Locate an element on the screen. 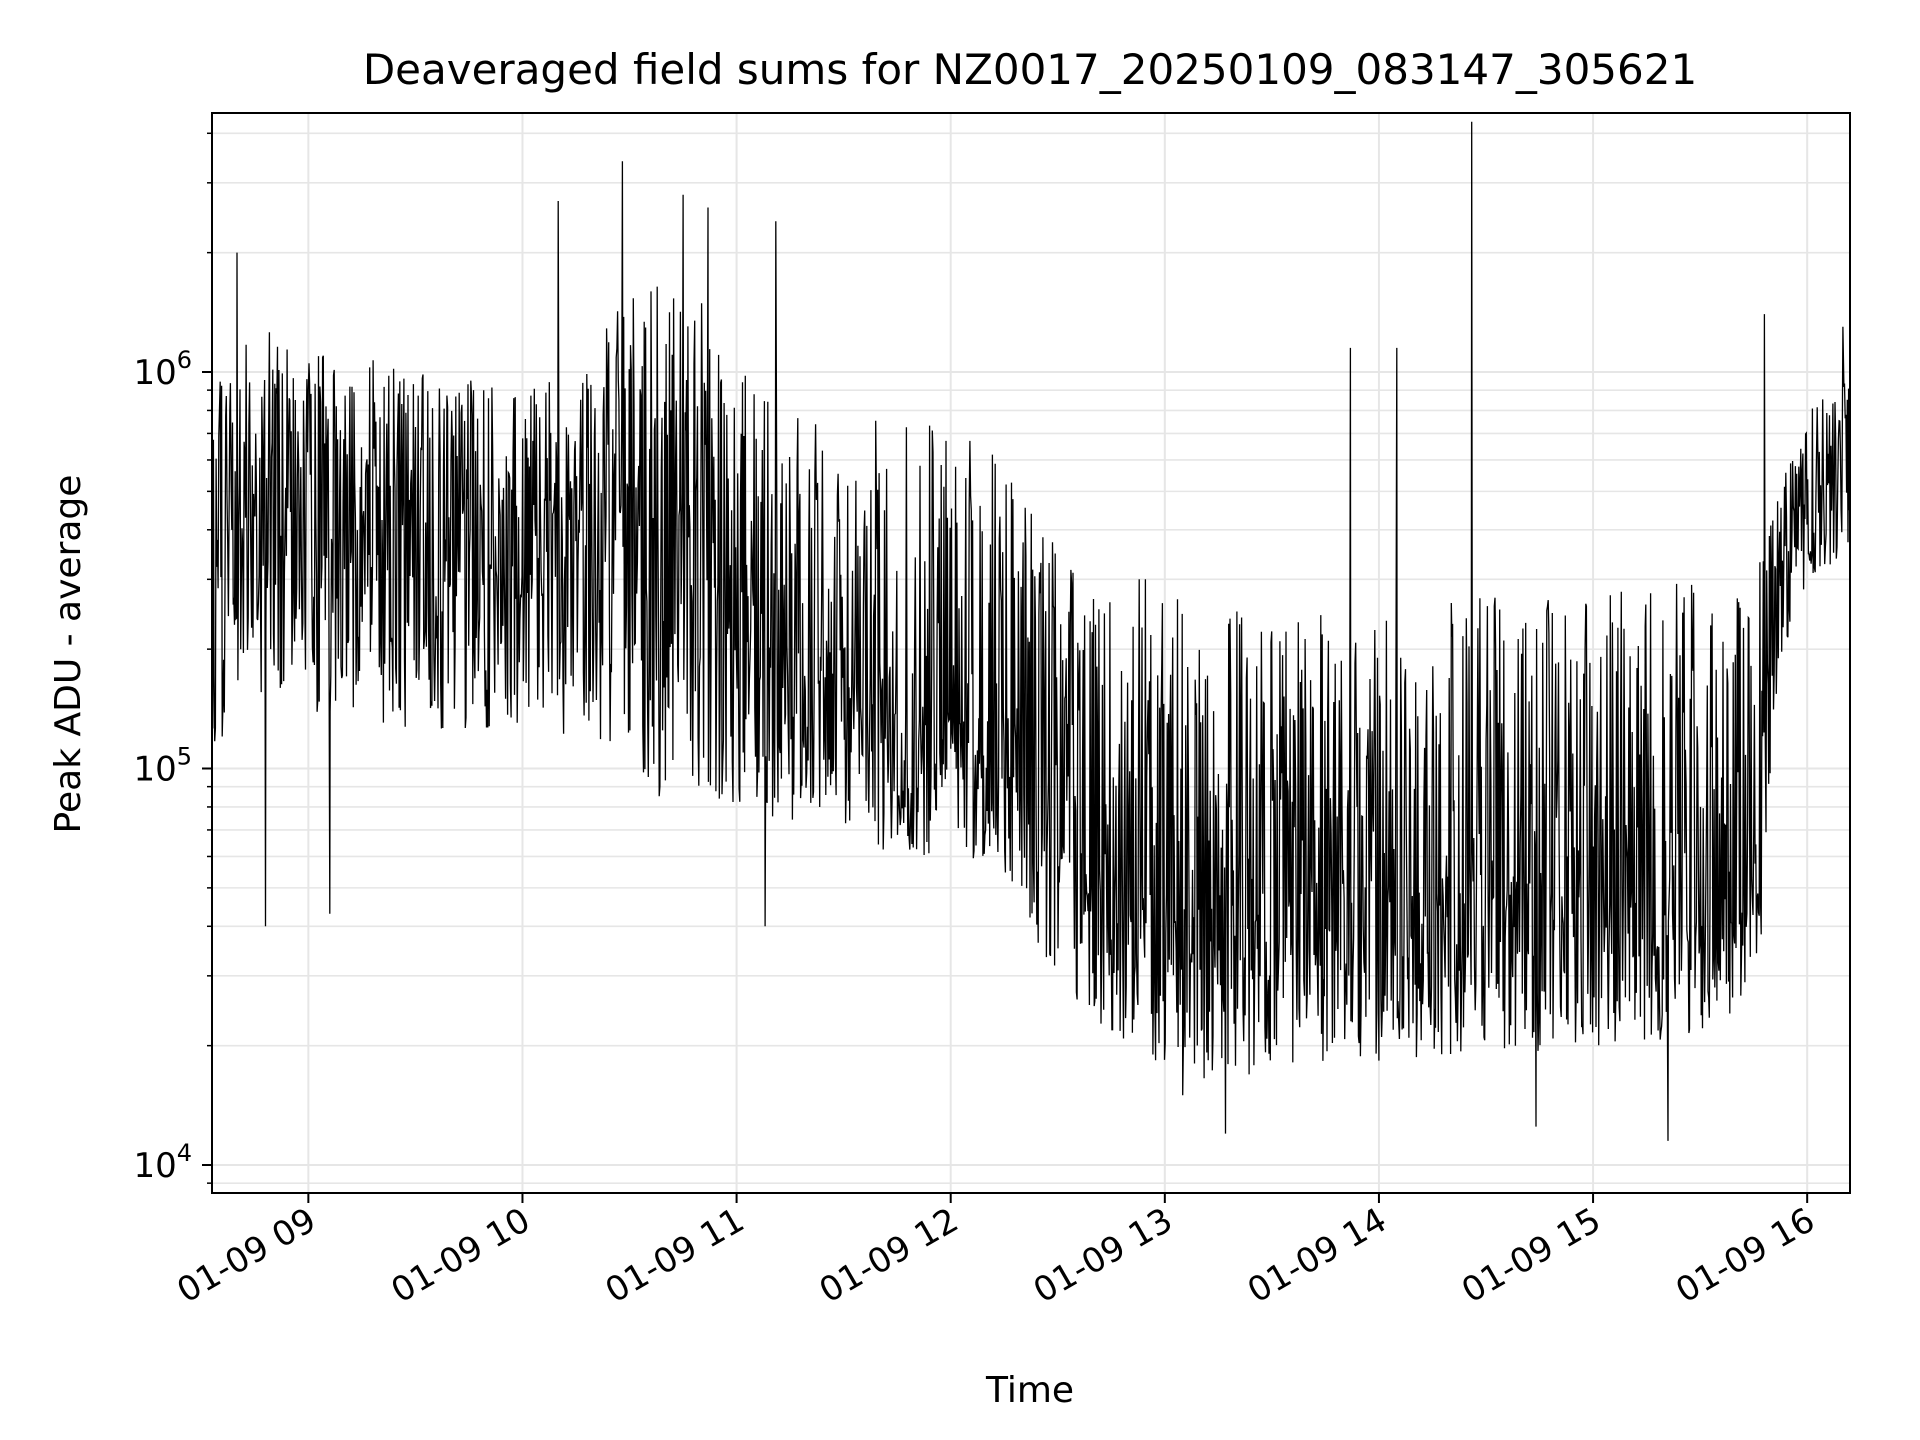  y-tick-label-exponent: 4 is located at coordinates (184, 1153).